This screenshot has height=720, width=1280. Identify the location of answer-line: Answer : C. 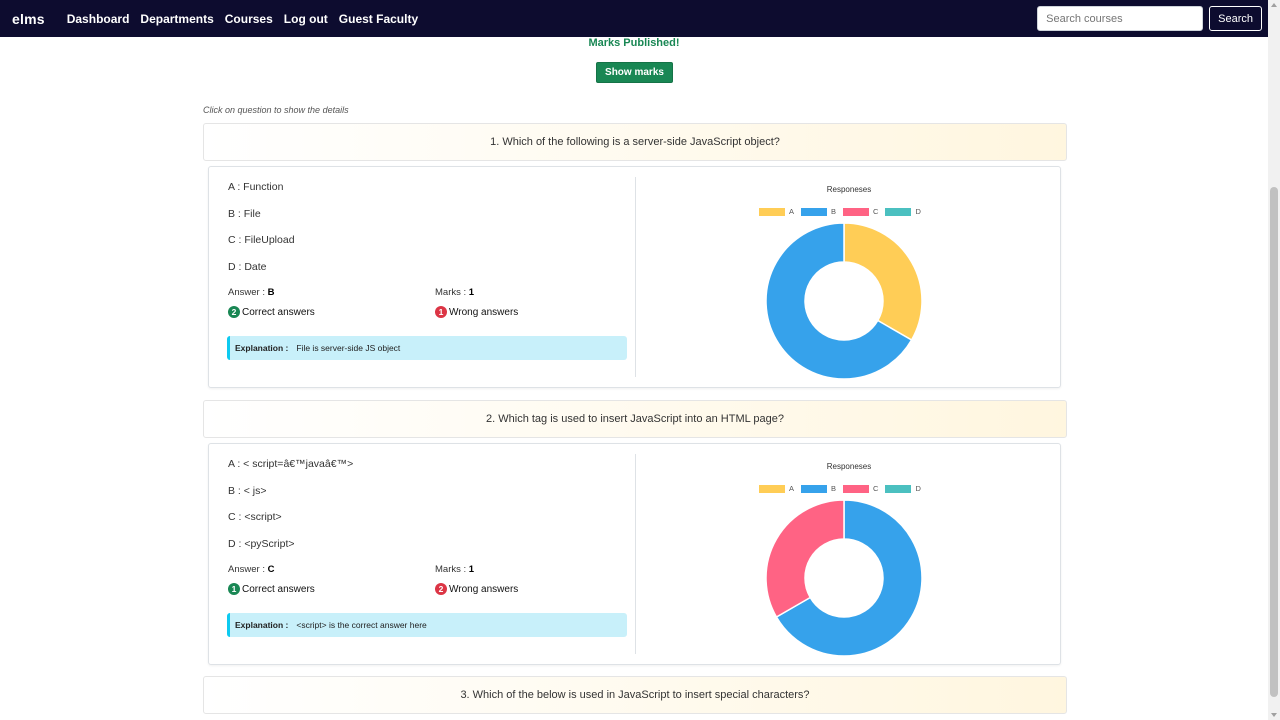
(251, 569).